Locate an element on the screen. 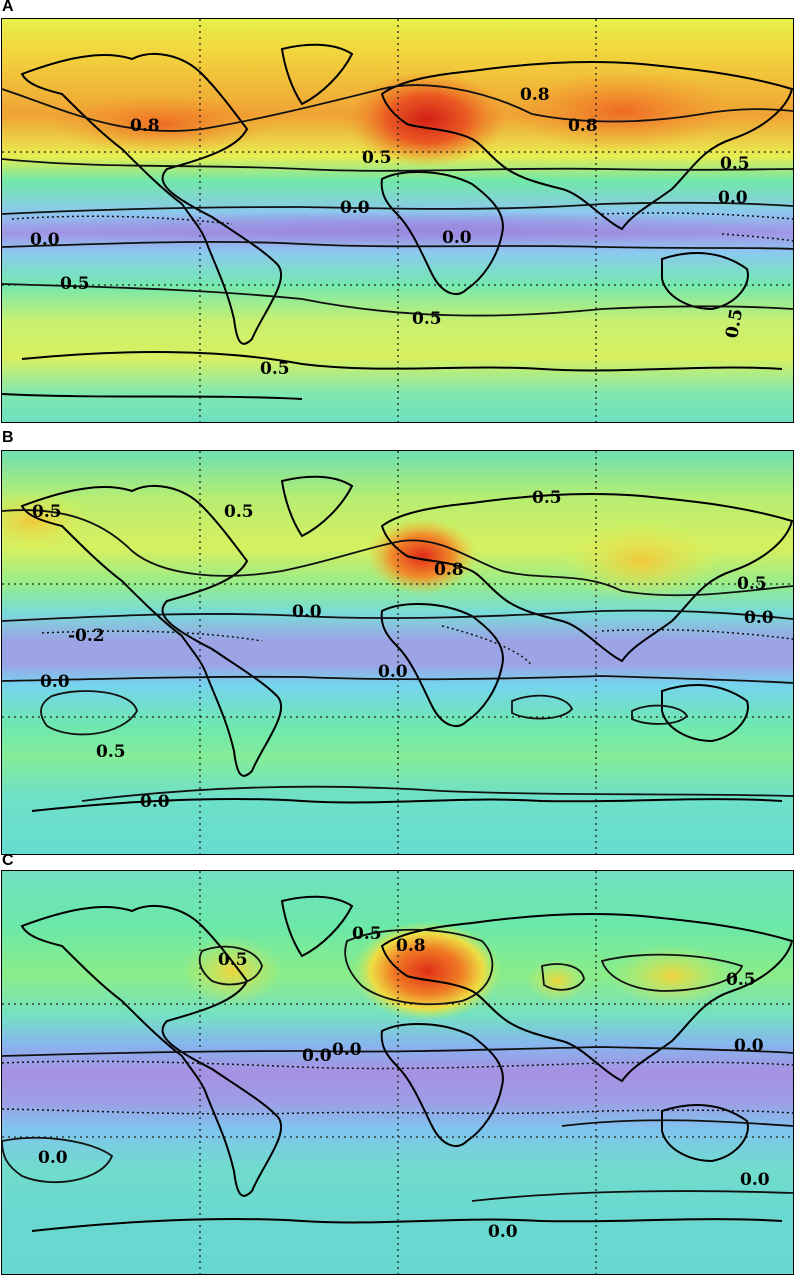 This screenshot has height=1275, width=796. map-b-negative-contours is located at coordinates (417, 646).